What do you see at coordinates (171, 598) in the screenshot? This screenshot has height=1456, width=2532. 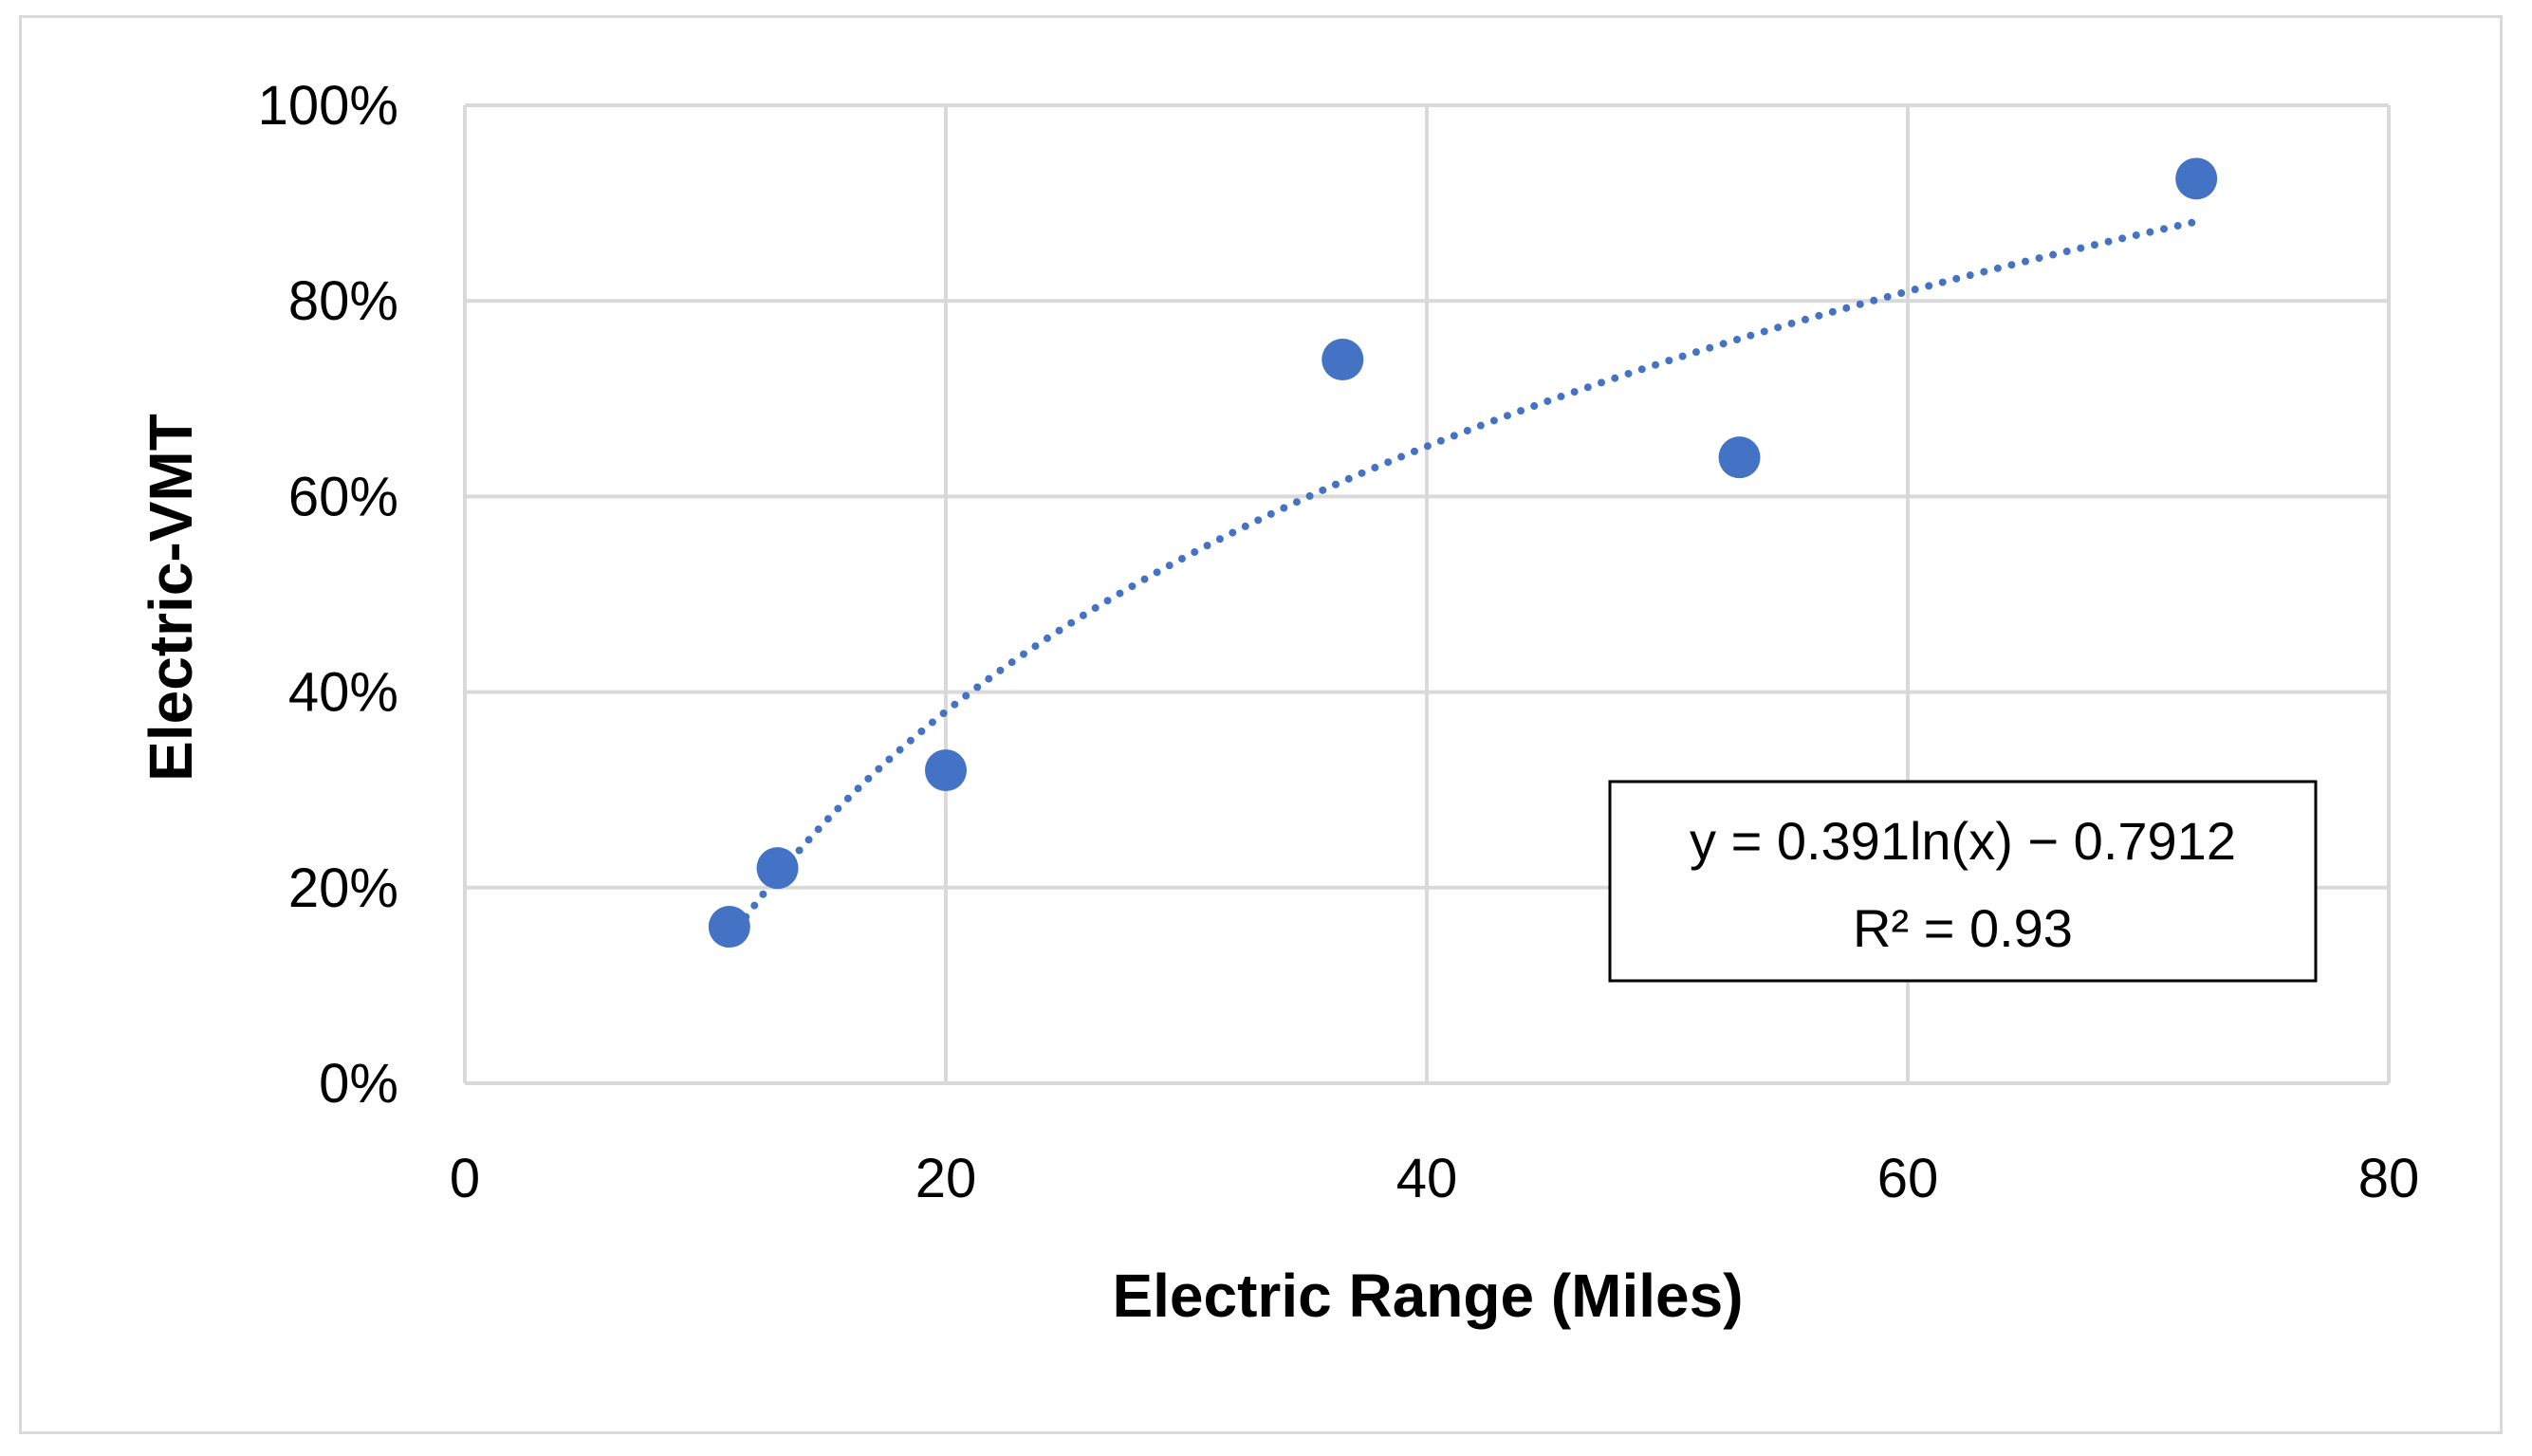 I see `y-axis-title: Electric-VMT` at bounding box center [171, 598].